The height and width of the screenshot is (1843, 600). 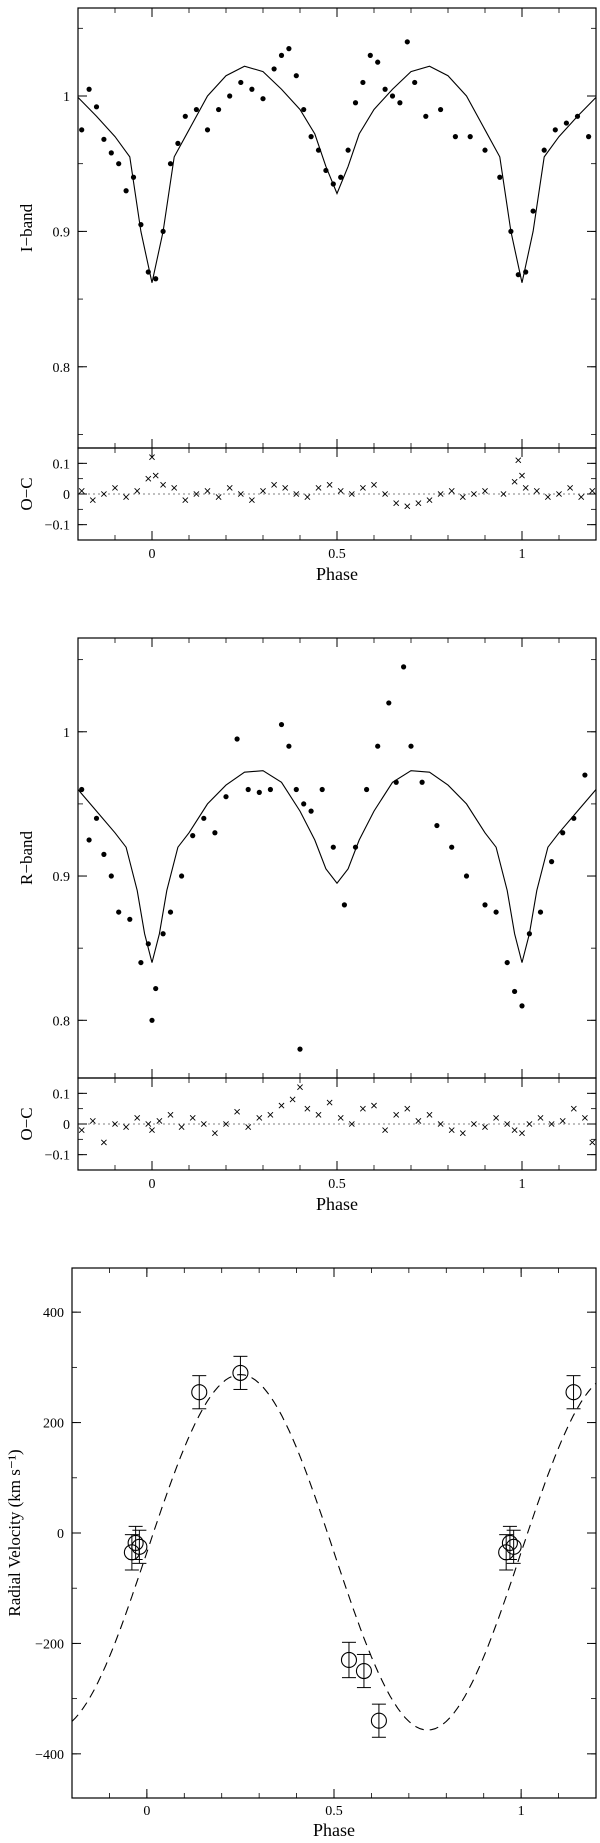 I want to click on rv-ytick-label: −400, so click(x=49, y=1755).